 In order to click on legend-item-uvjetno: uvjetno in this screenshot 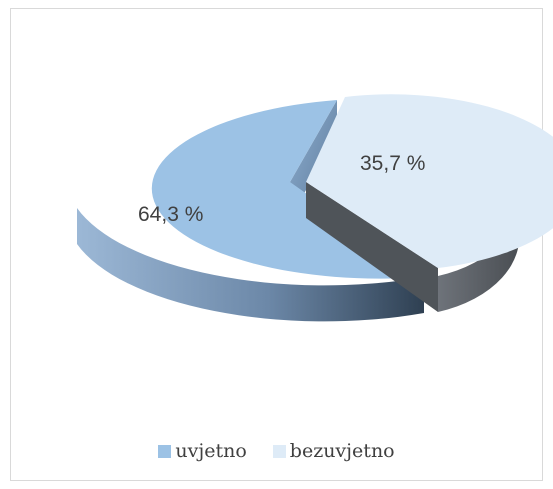, I will do `click(202, 451)`.